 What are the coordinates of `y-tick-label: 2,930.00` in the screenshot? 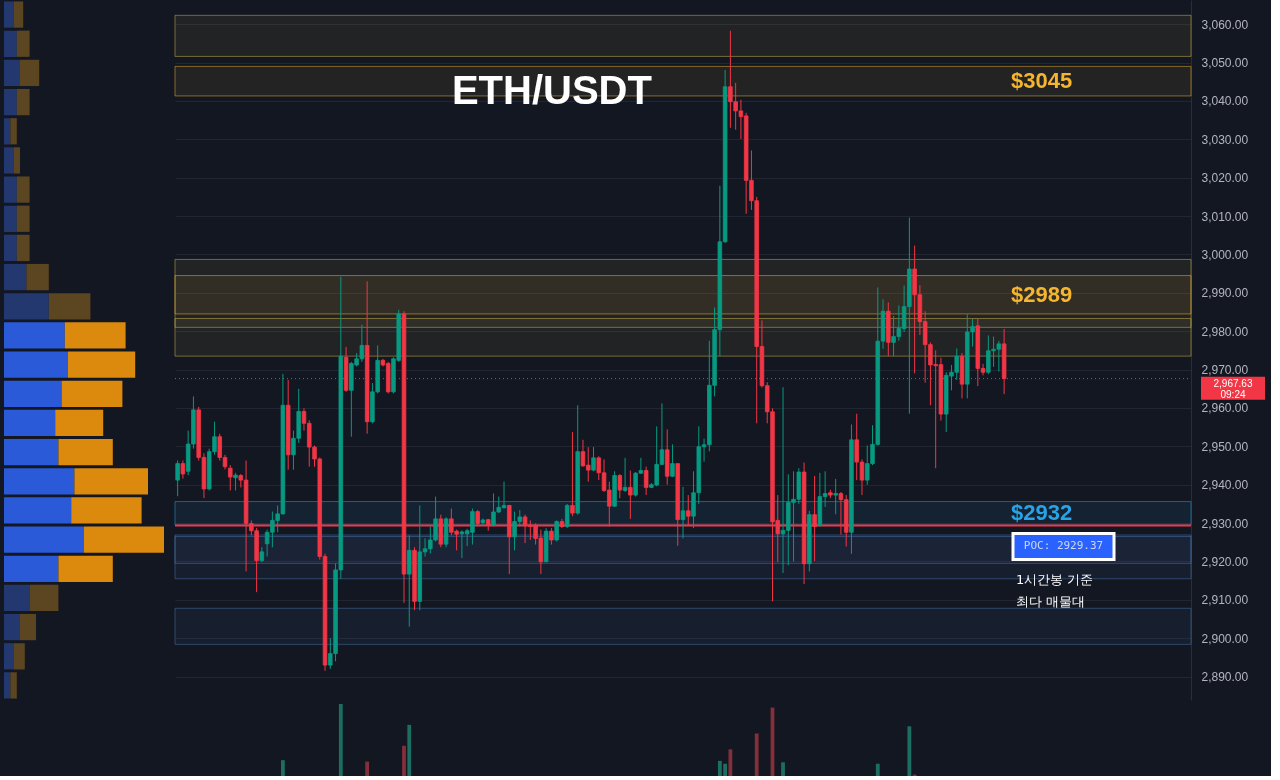 It's located at (1225, 523).